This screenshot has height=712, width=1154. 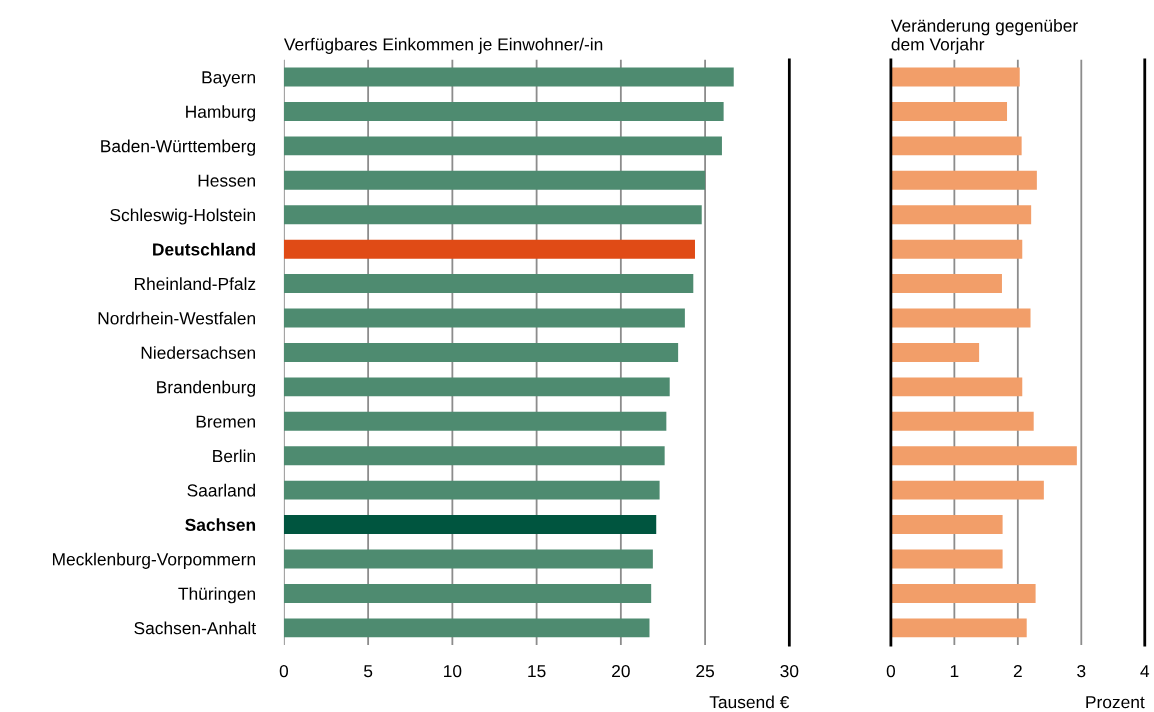 What do you see at coordinates (153, 560) in the screenshot?
I see `y-tick-label: Mecklenburg-Vorpommern` at bounding box center [153, 560].